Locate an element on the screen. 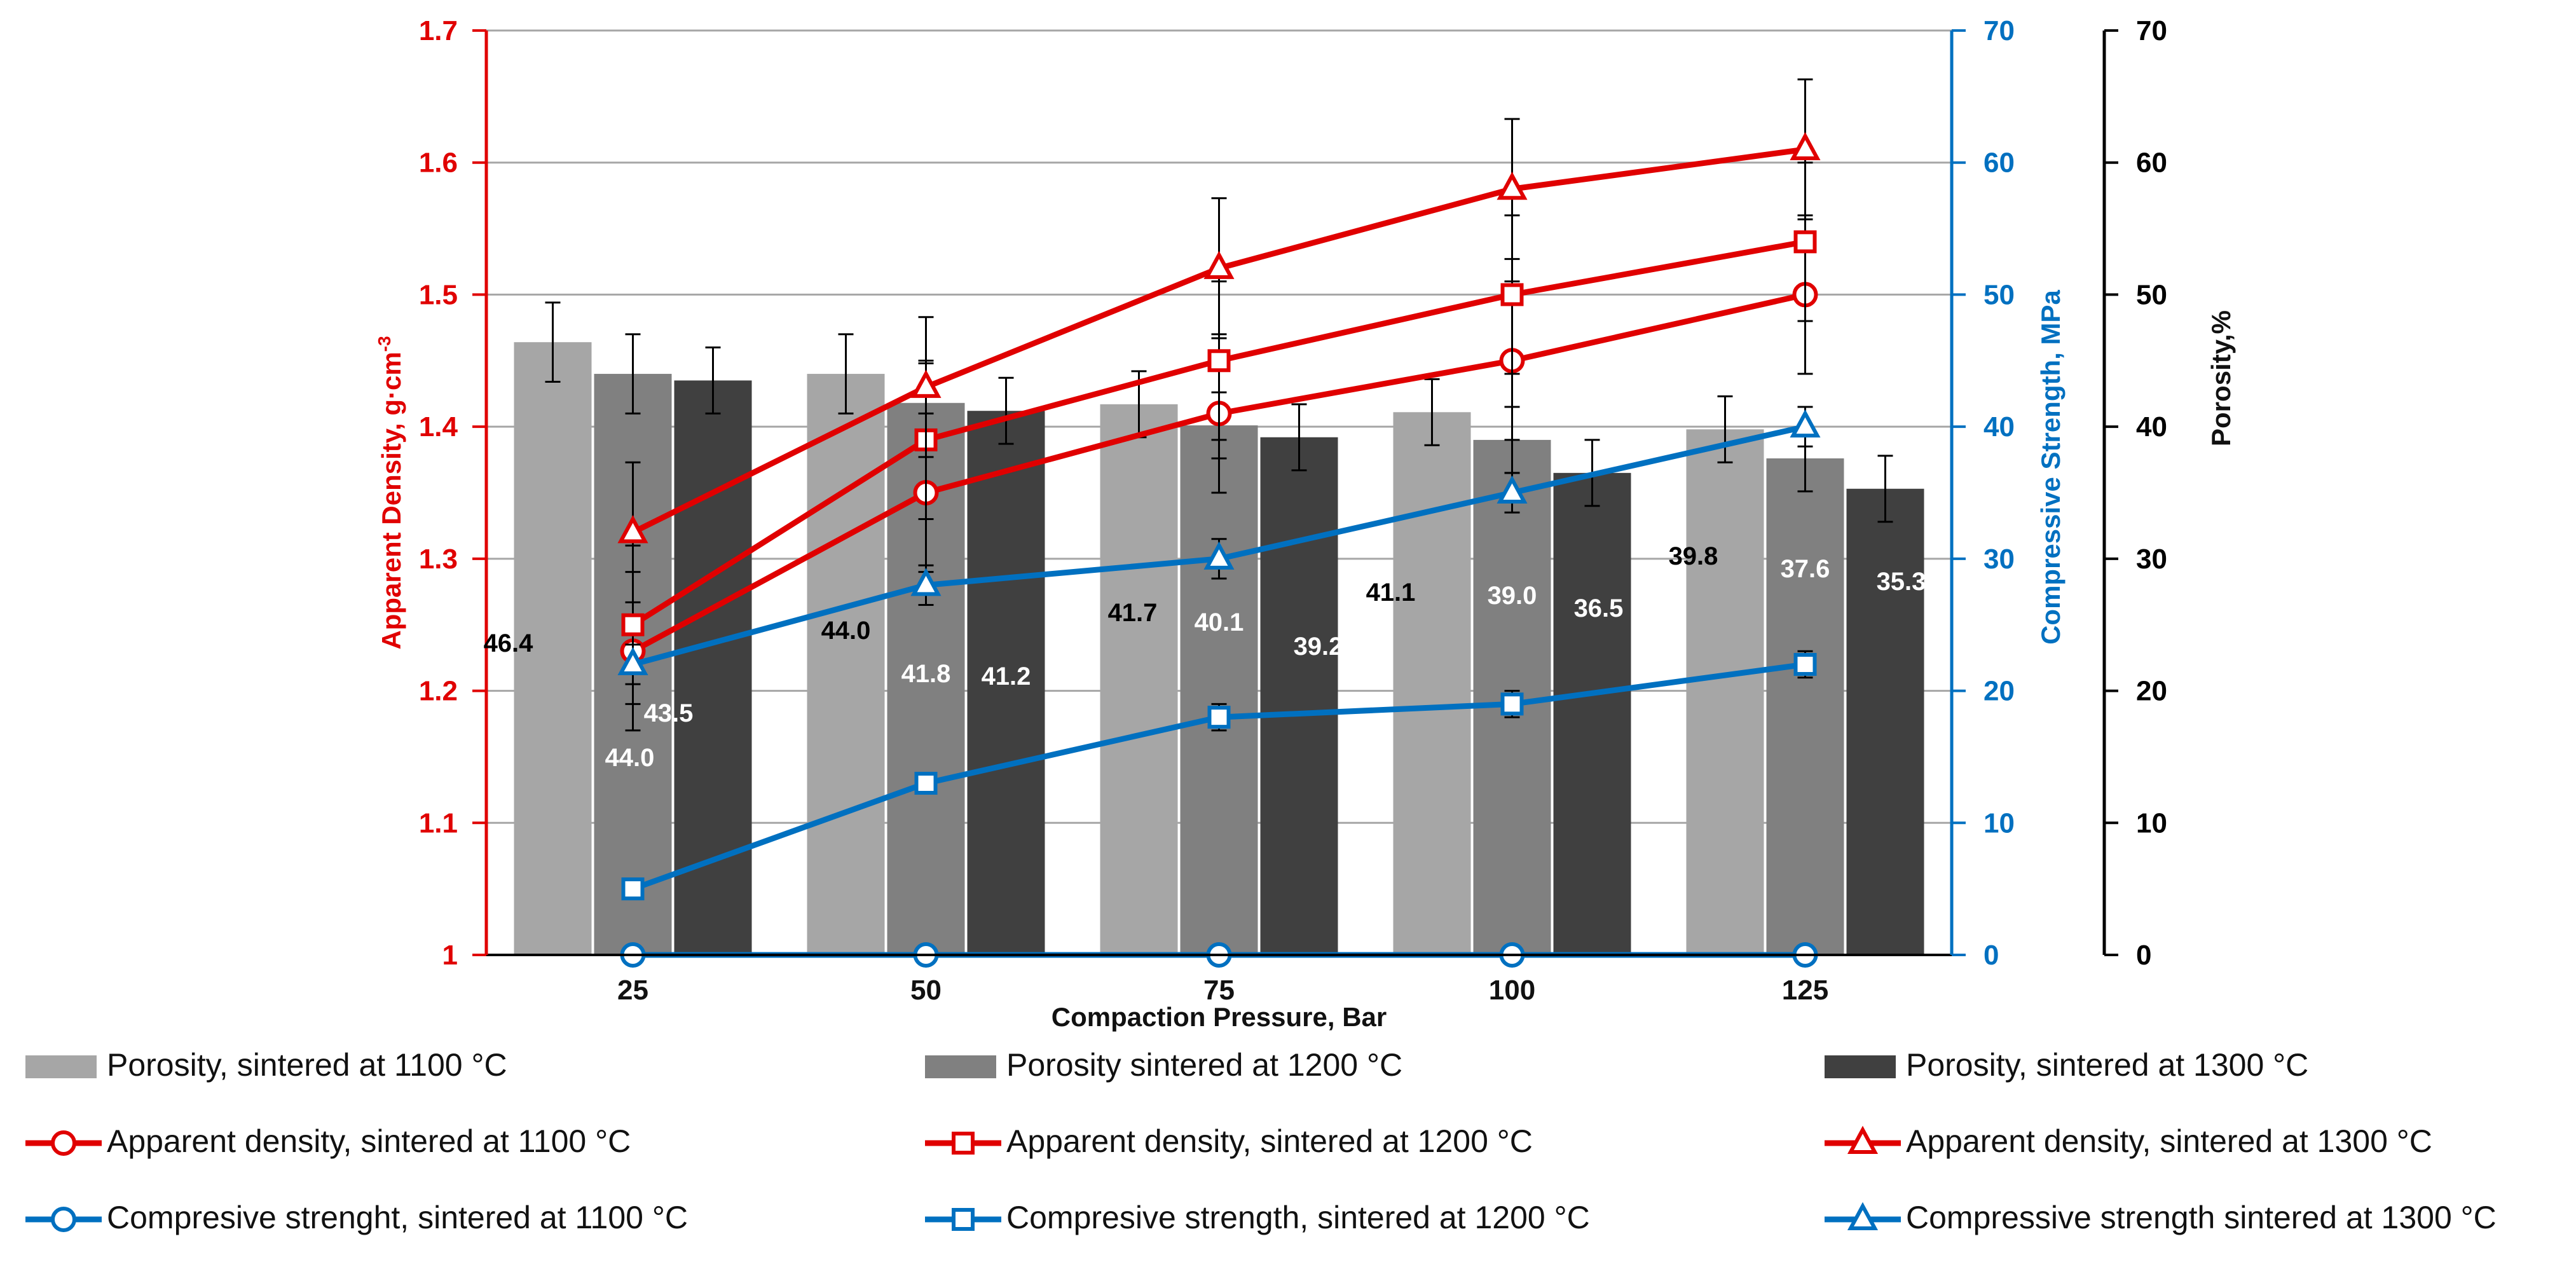 The height and width of the screenshot is (1262, 2576). compressive-axis-tick-label: 70 is located at coordinates (1999, 31).